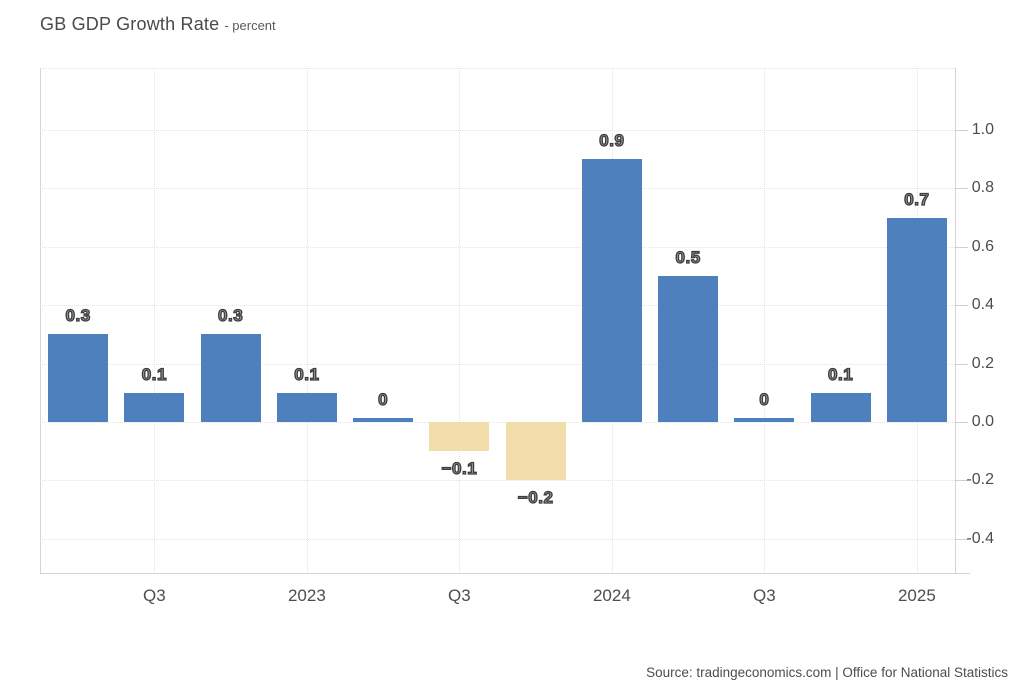  Describe the element at coordinates (306, 595) in the screenshot. I see `x-axis-label: 2023` at that location.